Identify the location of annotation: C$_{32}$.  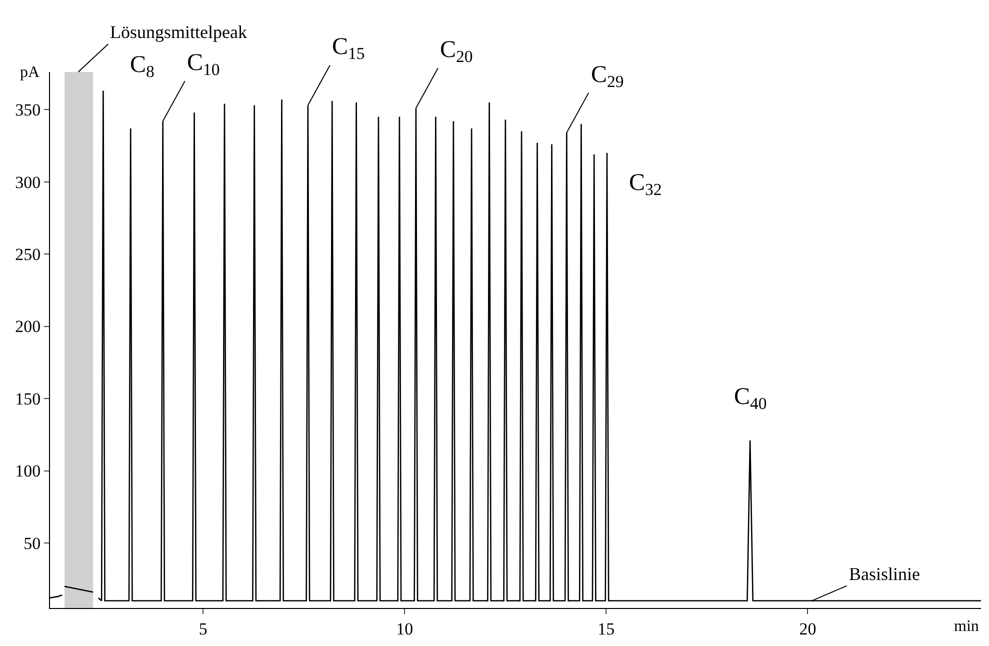
(645, 185).